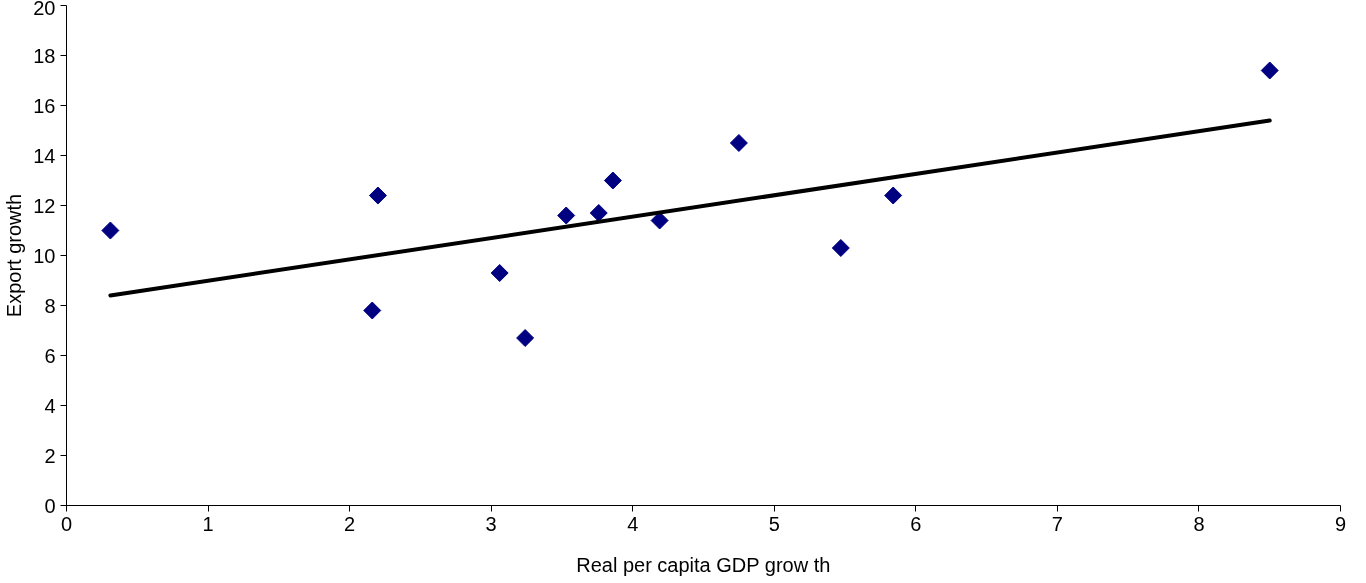 Image resolution: width=1366 pixels, height=583 pixels. What do you see at coordinates (66, 523) in the screenshot?
I see `x-tick-label: 0` at bounding box center [66, 523].